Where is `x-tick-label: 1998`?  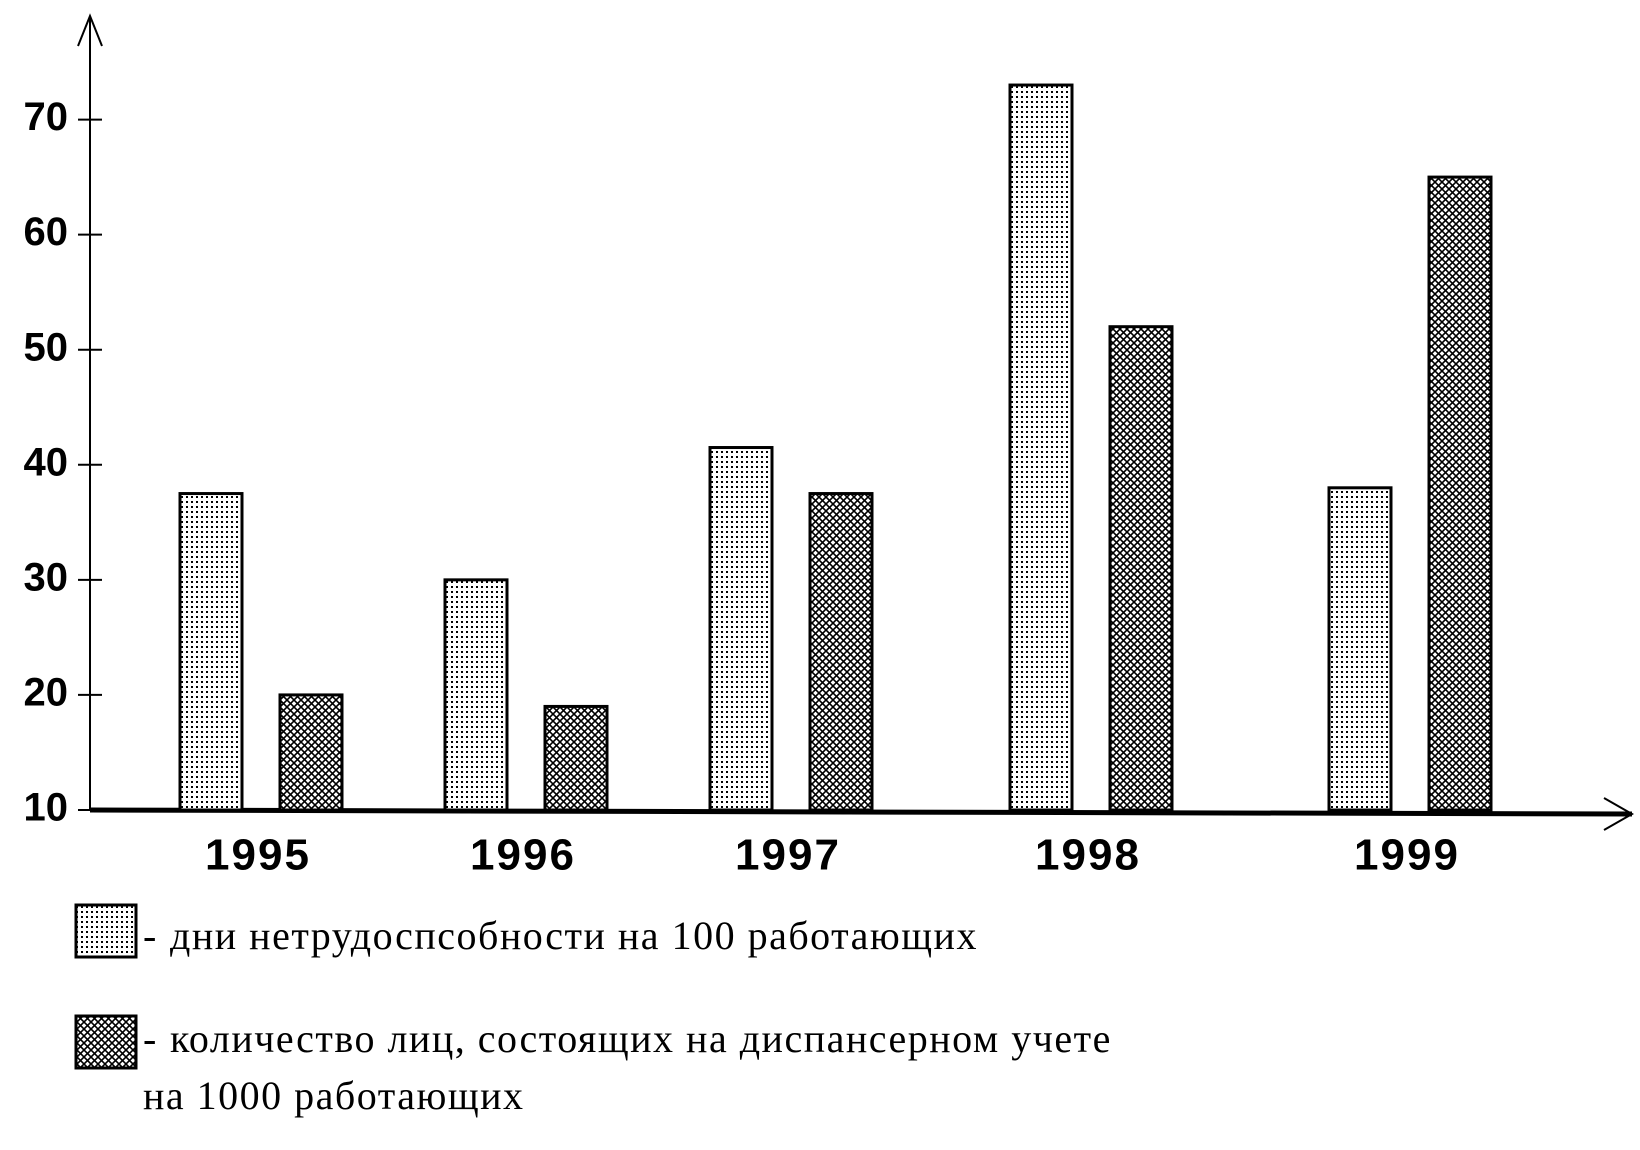
x-tick-label: 1998 is located at coordinates (1088, 855).